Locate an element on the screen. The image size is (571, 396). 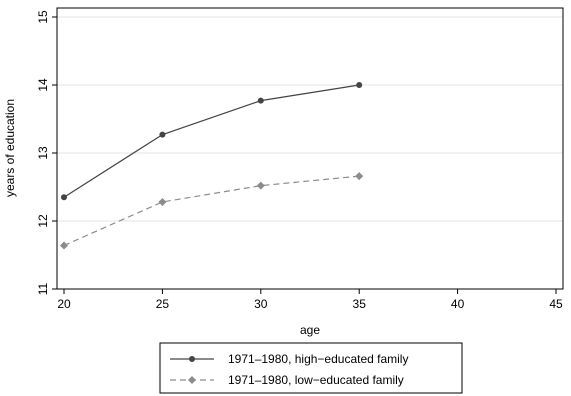
legend-box is located at coordinates (311, 368).